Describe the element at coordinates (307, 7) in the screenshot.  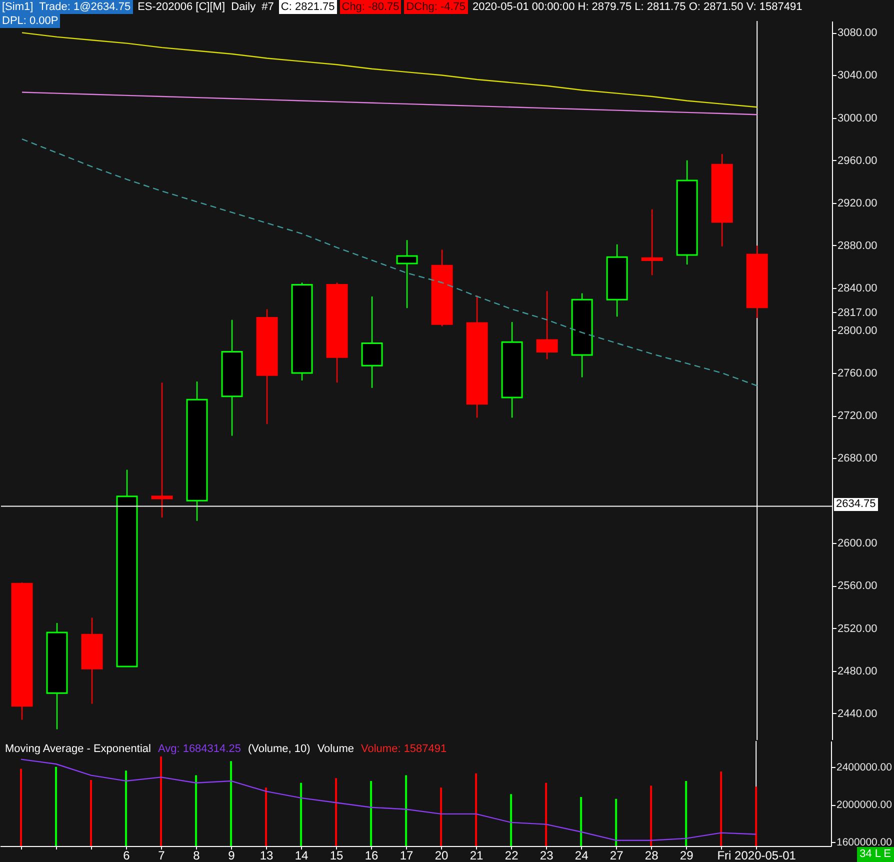
I see `text: C: 2821.75` at that location.